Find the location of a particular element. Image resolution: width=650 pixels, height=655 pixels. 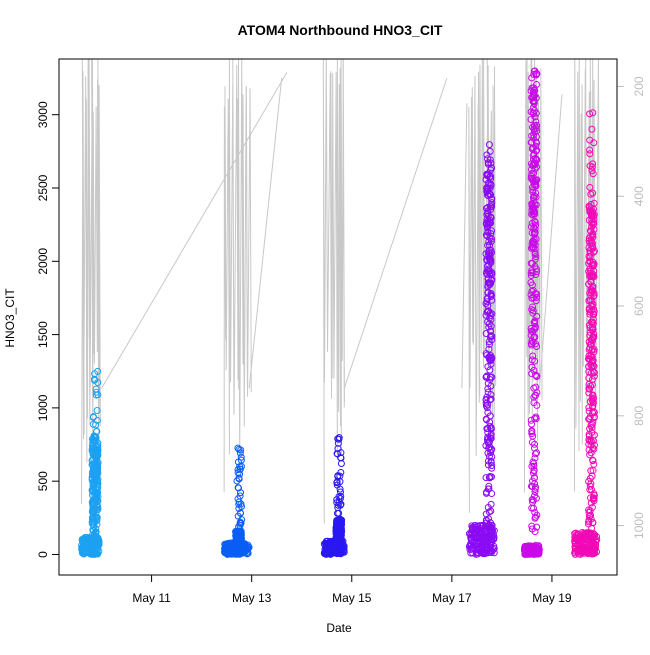

x-axis-label: Date is located at coordinates (339, 628).